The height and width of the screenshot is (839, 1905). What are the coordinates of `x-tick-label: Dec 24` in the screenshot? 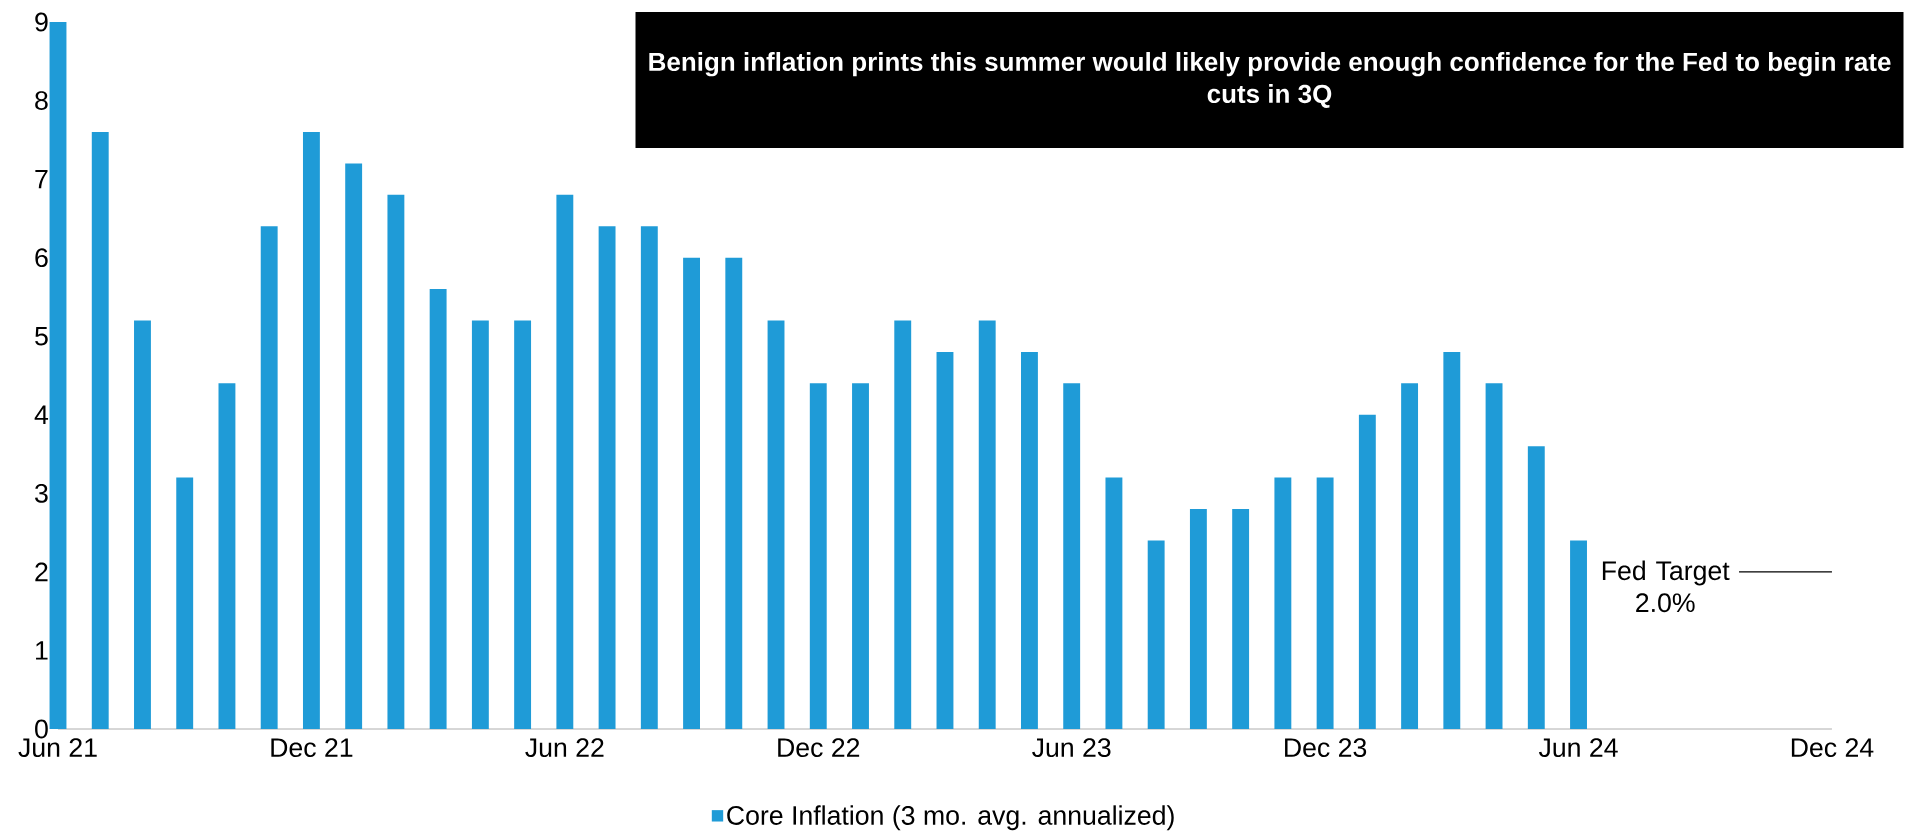 It's located at (1832, 748).